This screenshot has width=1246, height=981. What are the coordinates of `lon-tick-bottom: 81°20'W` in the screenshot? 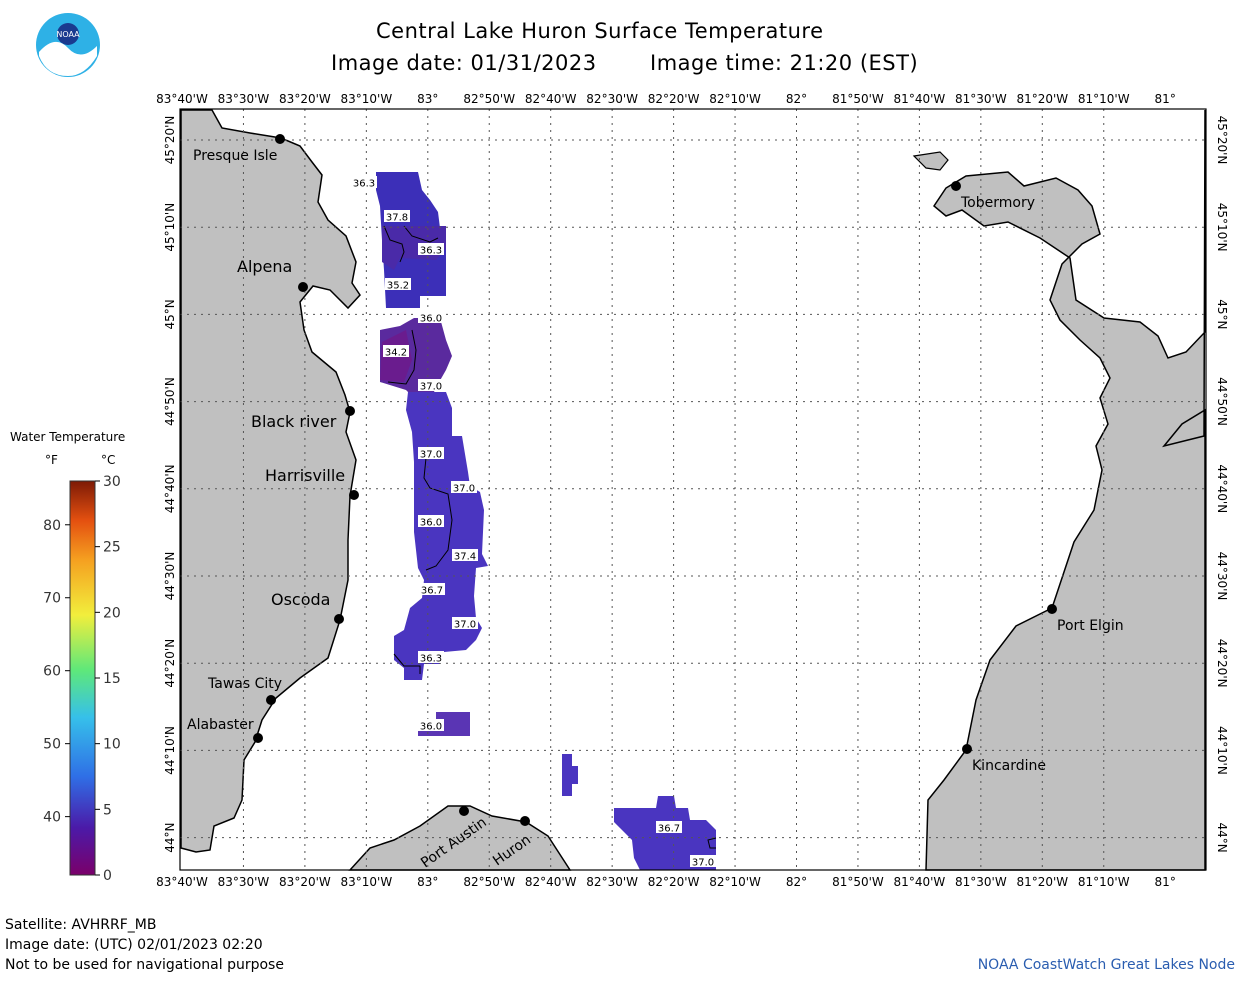 It's located at (1042, 882).